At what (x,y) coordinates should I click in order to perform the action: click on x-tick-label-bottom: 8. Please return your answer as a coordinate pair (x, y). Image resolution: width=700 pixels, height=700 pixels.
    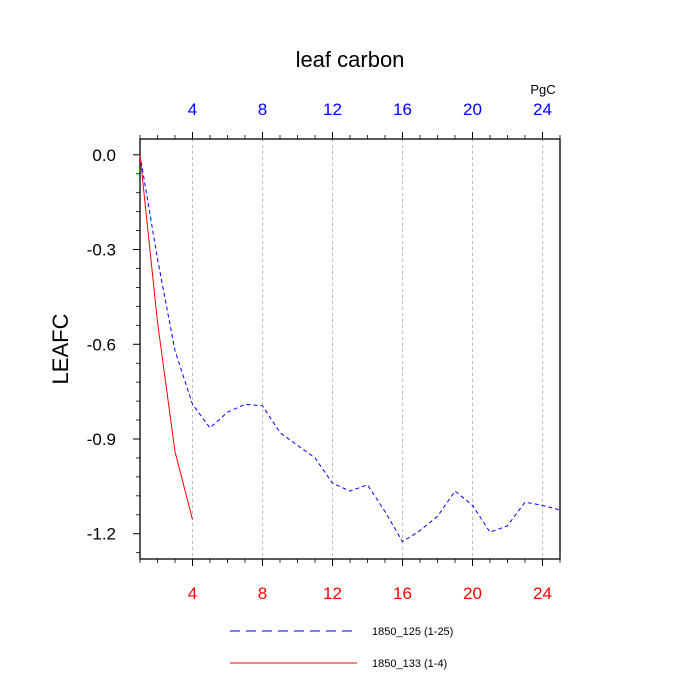
    Looking at the image, I should click on (262, 593).